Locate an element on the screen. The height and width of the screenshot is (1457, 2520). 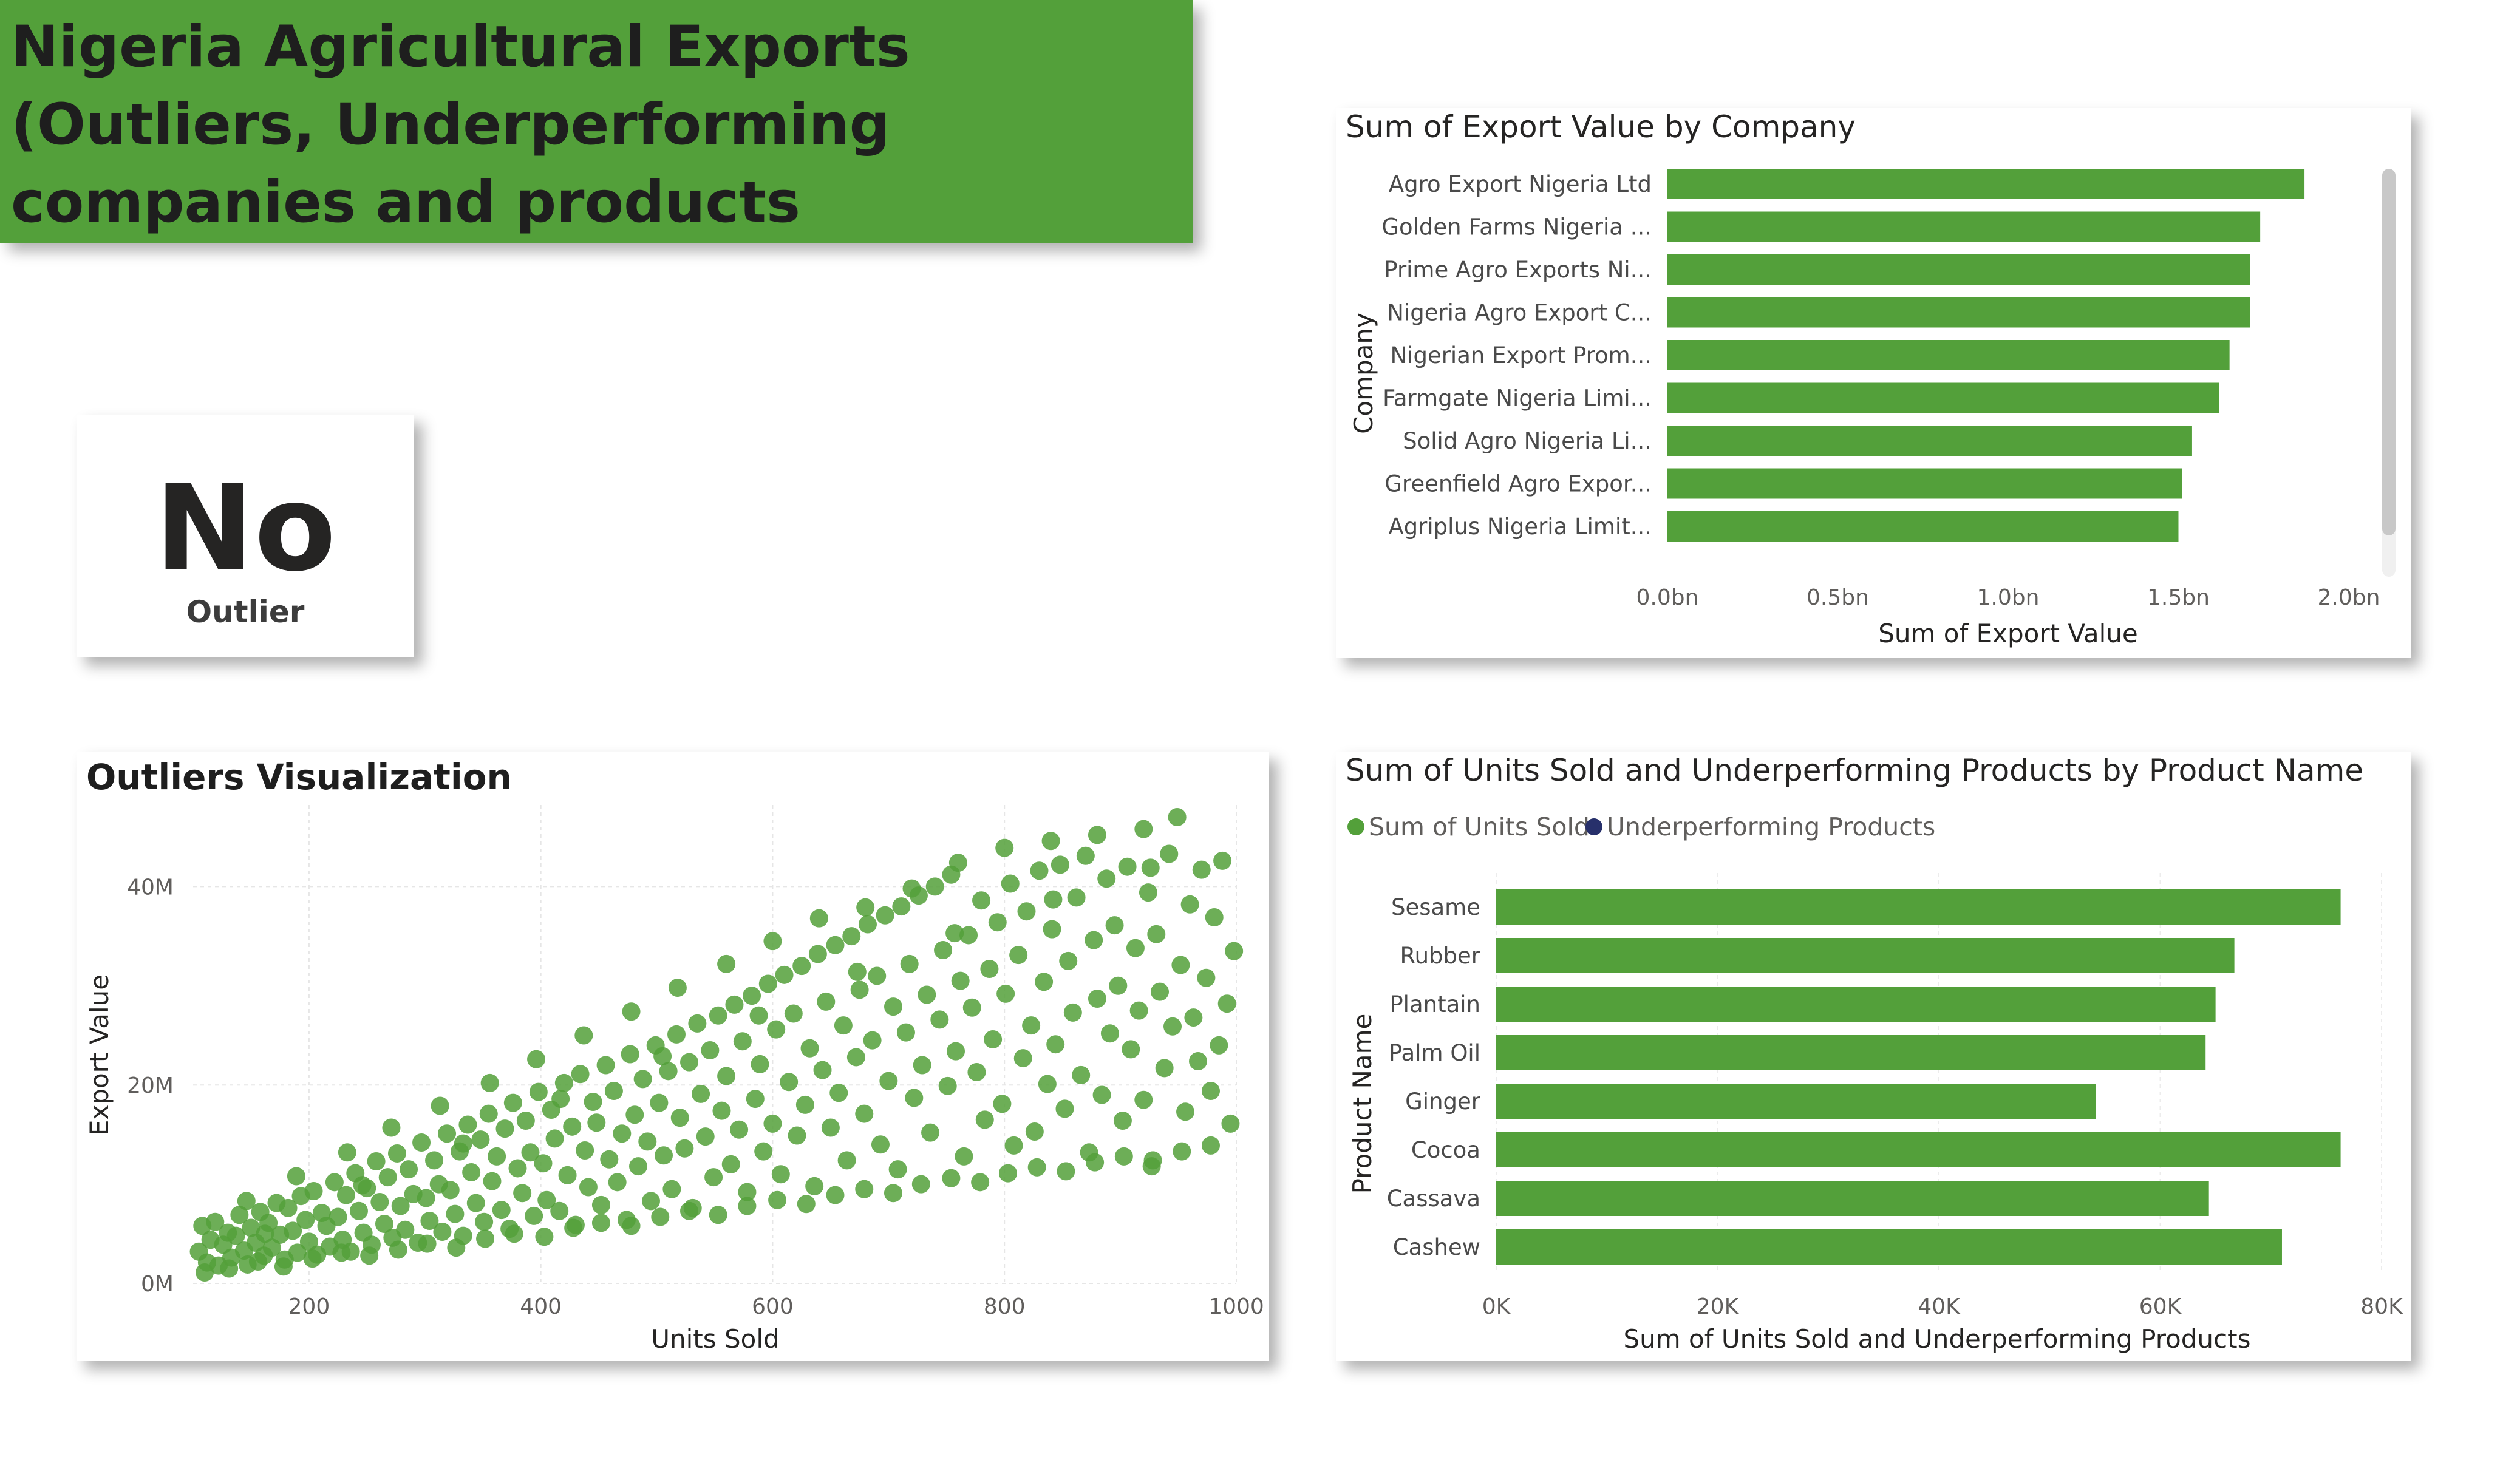
outlier-kpi-card: No Outlier is located at coordinates (245, 536).